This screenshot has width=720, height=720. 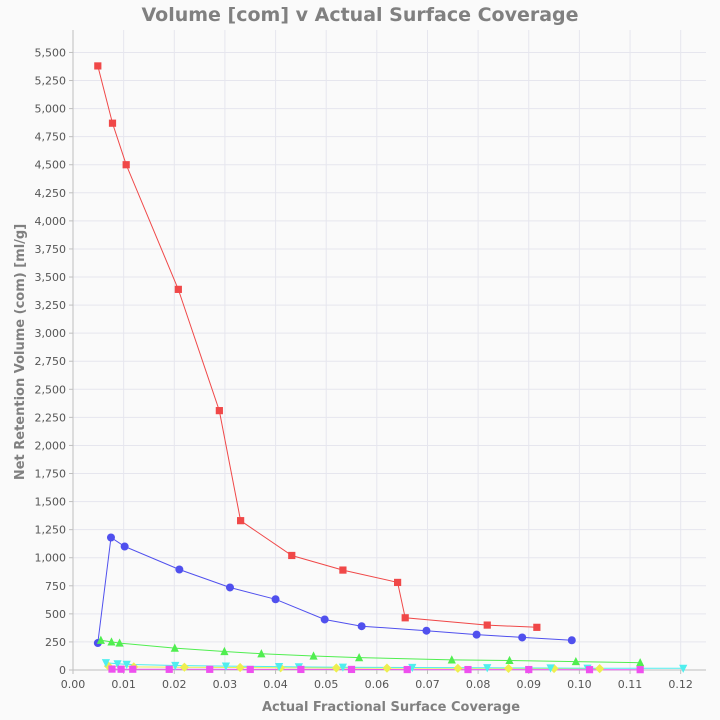 What do you see at coordinates (275, 684) in the screenshot?
I see `x-tick-label: 0.04` at bounding box center [275, 684].